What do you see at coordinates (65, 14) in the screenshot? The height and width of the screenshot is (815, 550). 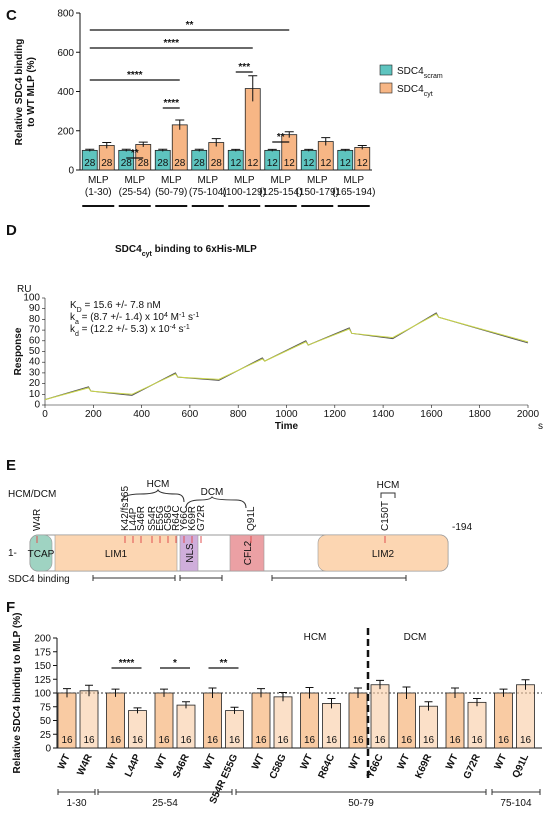 I see `y-tick-label: 800` at bounding box center [65, 14].